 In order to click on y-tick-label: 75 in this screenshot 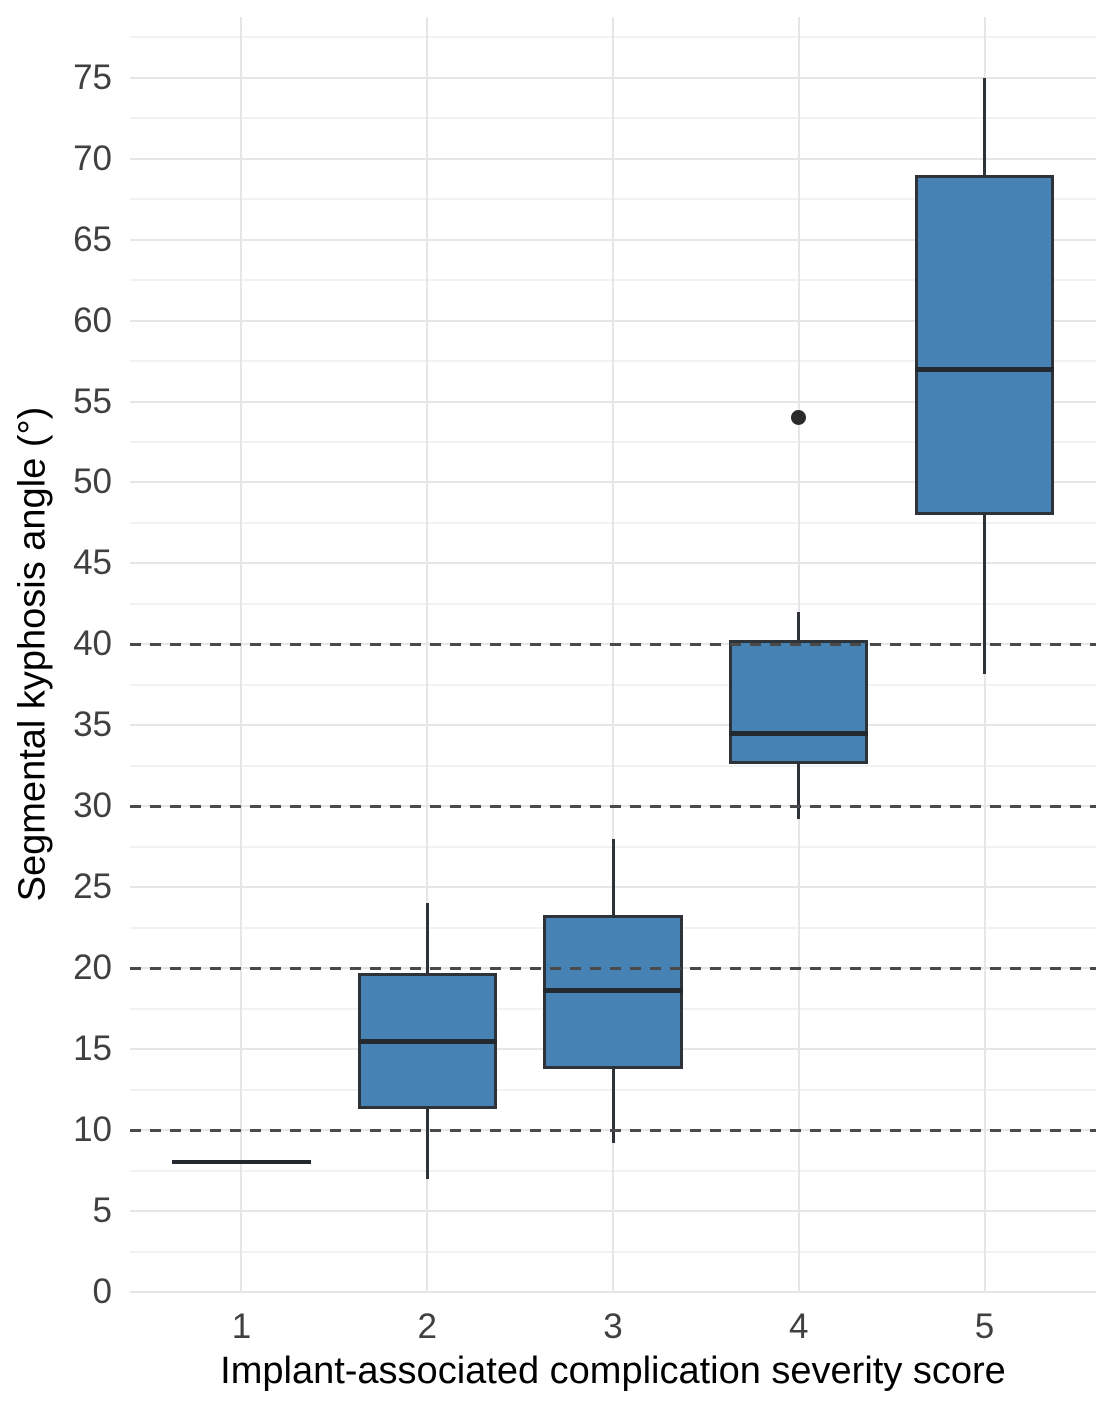, I will do `click(92, 77)`.